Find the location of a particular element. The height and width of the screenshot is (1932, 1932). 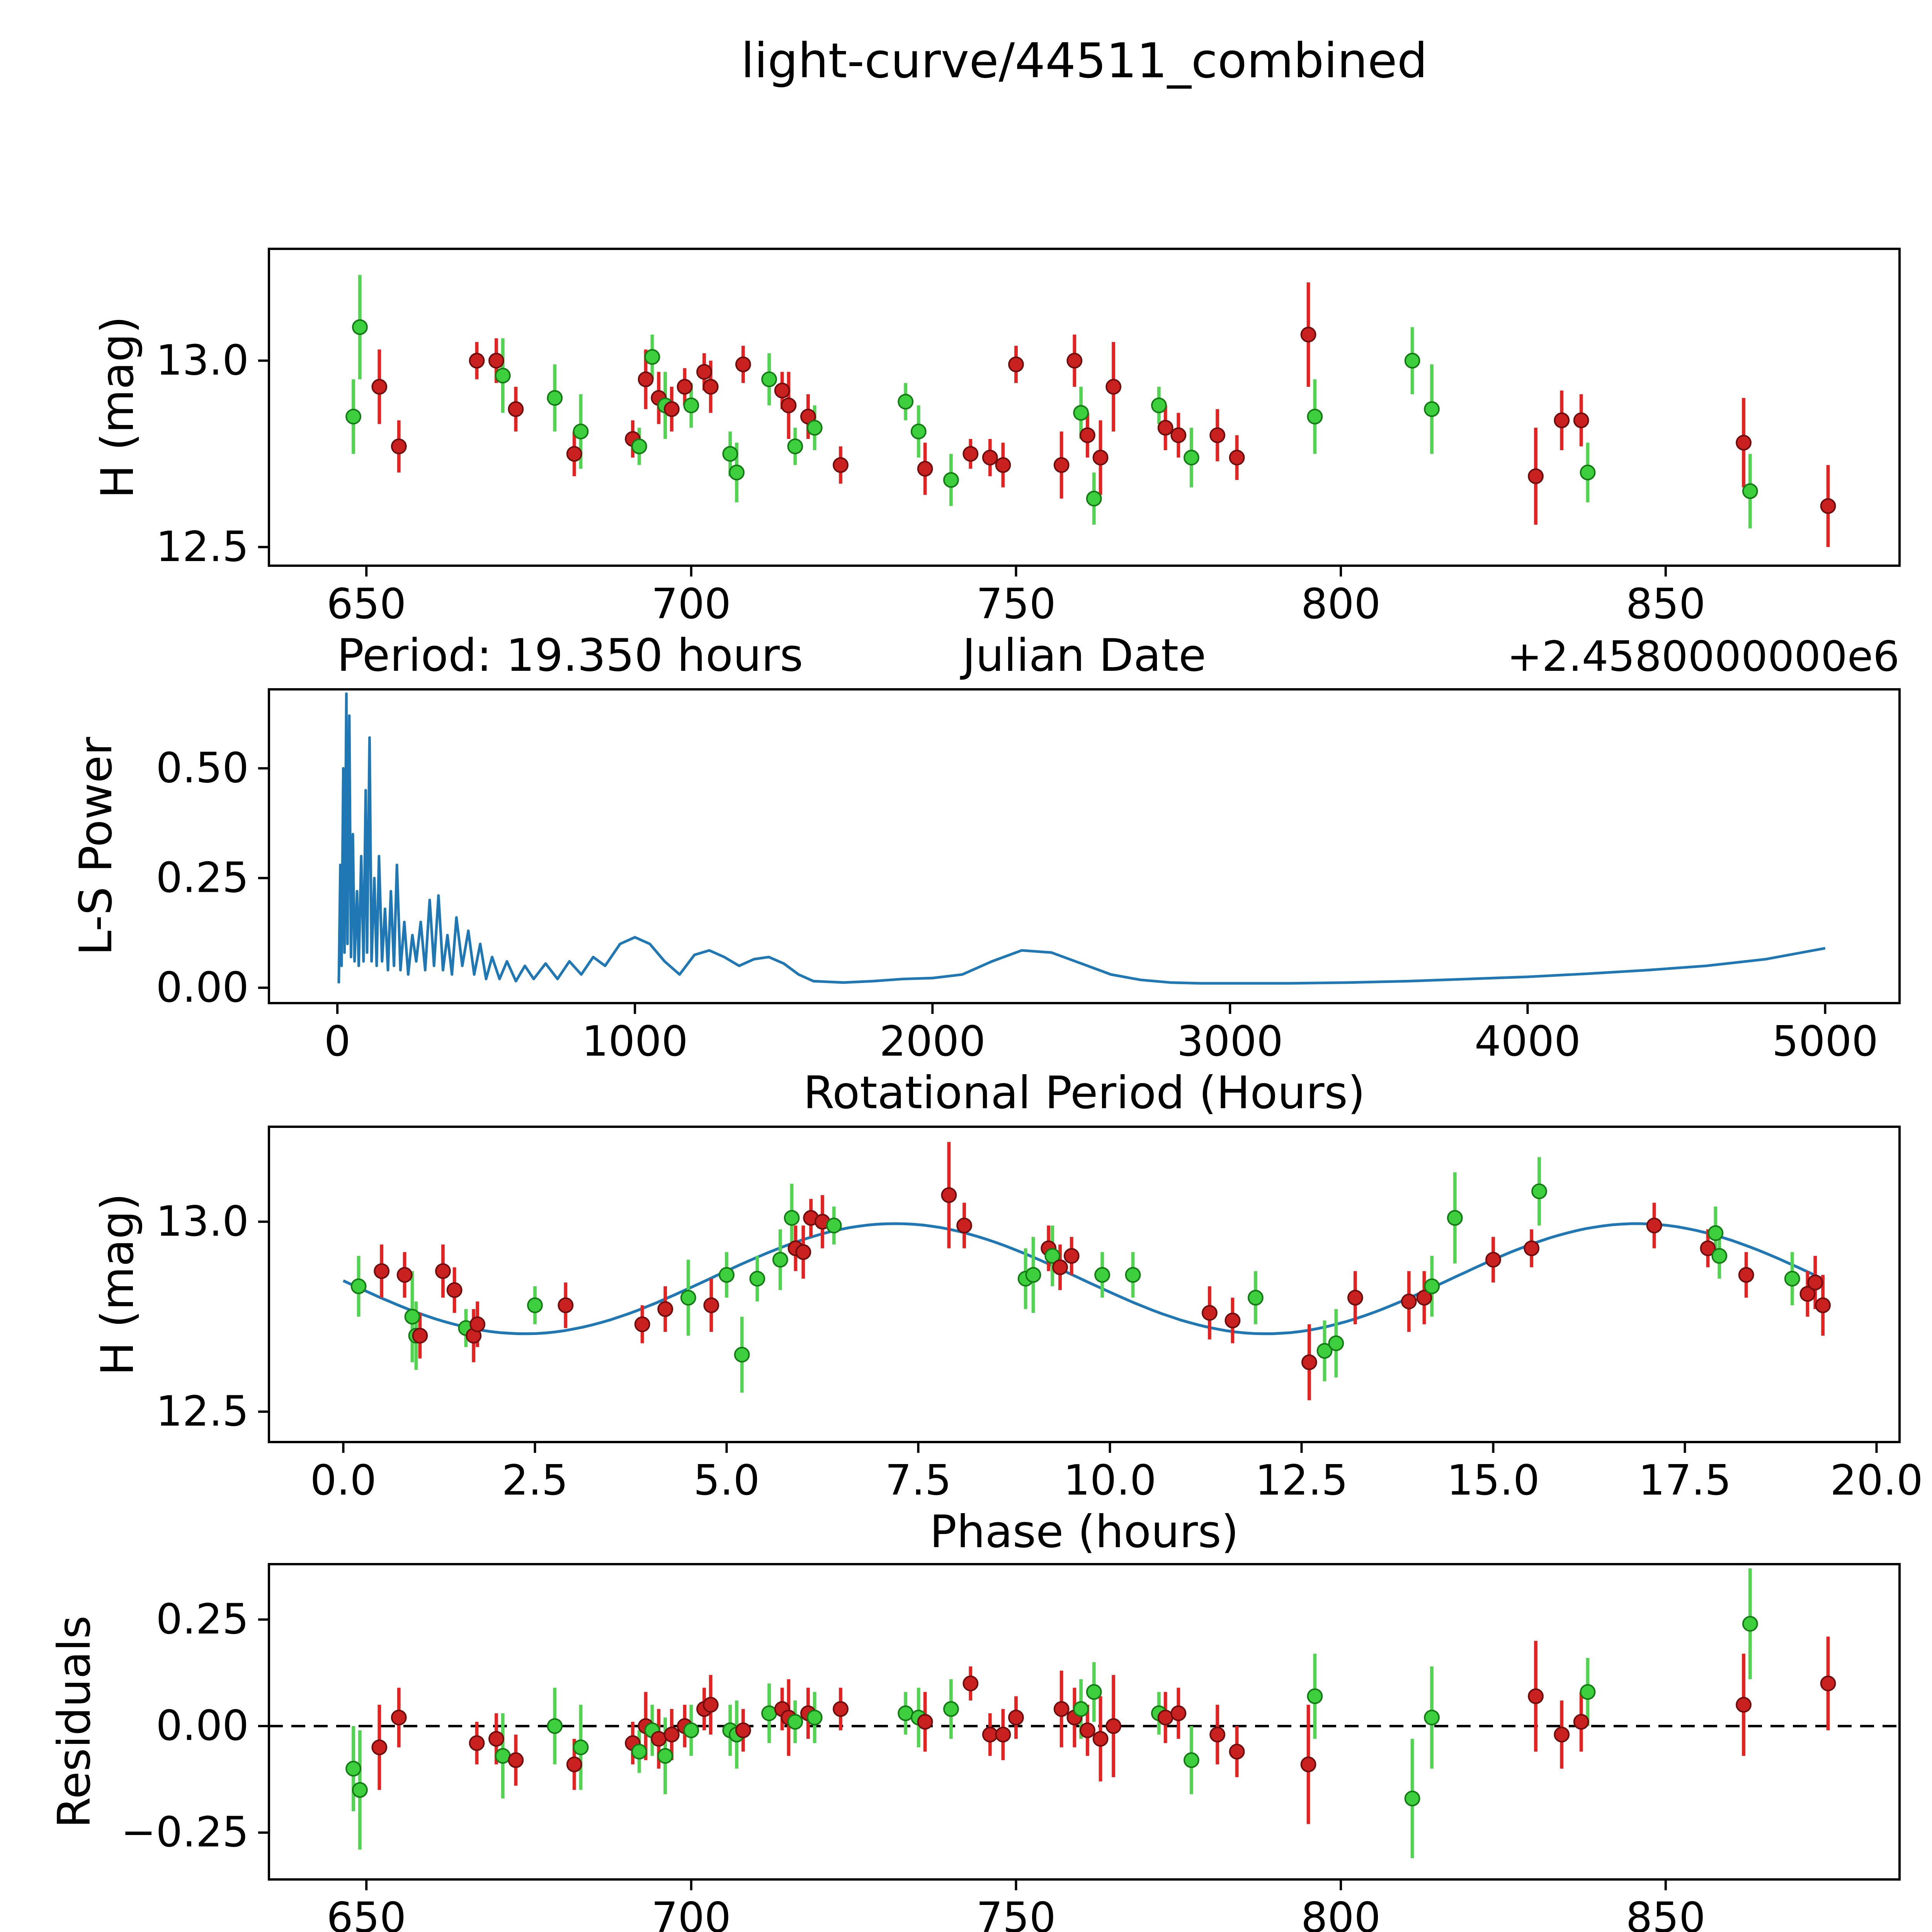

y-tick-label: 0.00 is located at coordinates (202, 1726).